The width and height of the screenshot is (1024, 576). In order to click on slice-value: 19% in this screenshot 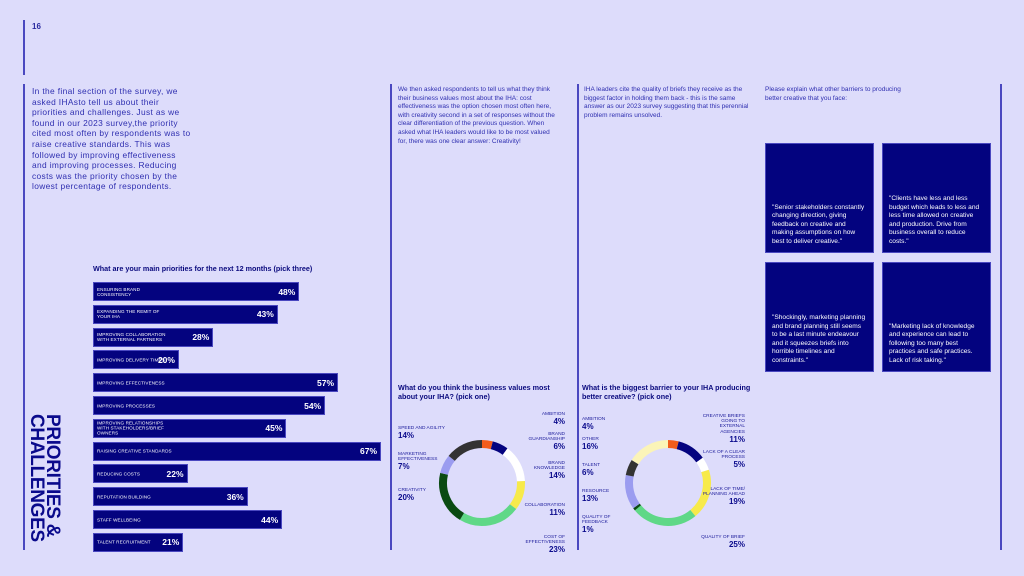, I will do `click(736, 502)`.